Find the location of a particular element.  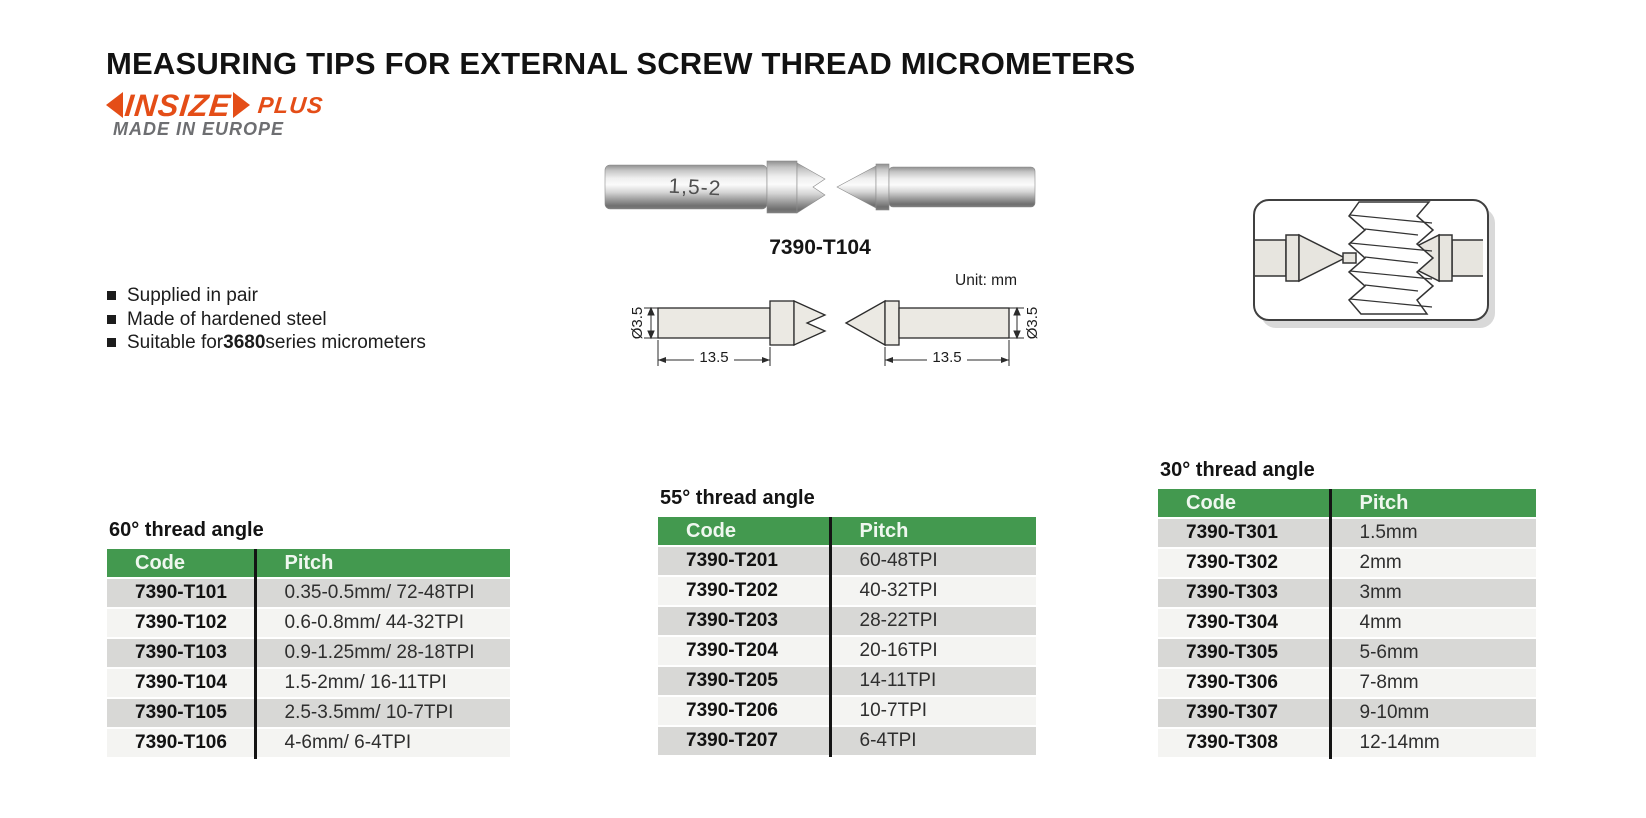

table-row: 7390-T306 7-8mm is located at coordinates (1347, 683).